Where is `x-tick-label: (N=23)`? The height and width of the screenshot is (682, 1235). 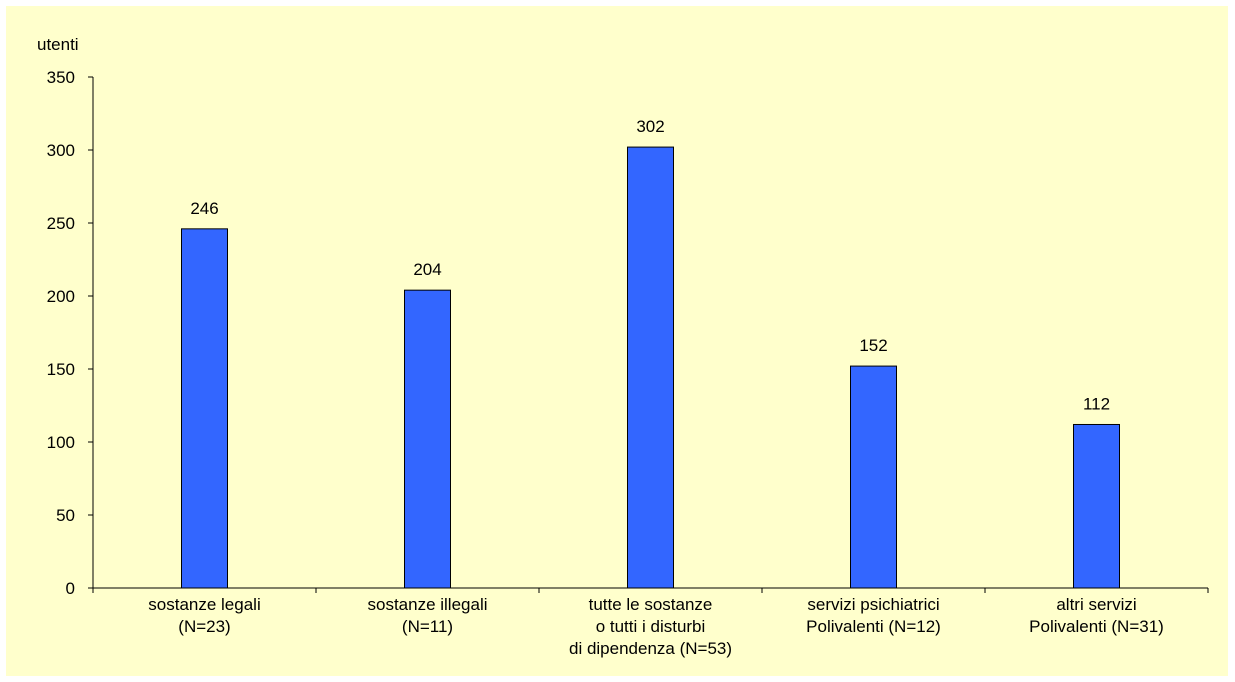 x-tick-label: (N=23) is located at coordinates (204, 626).